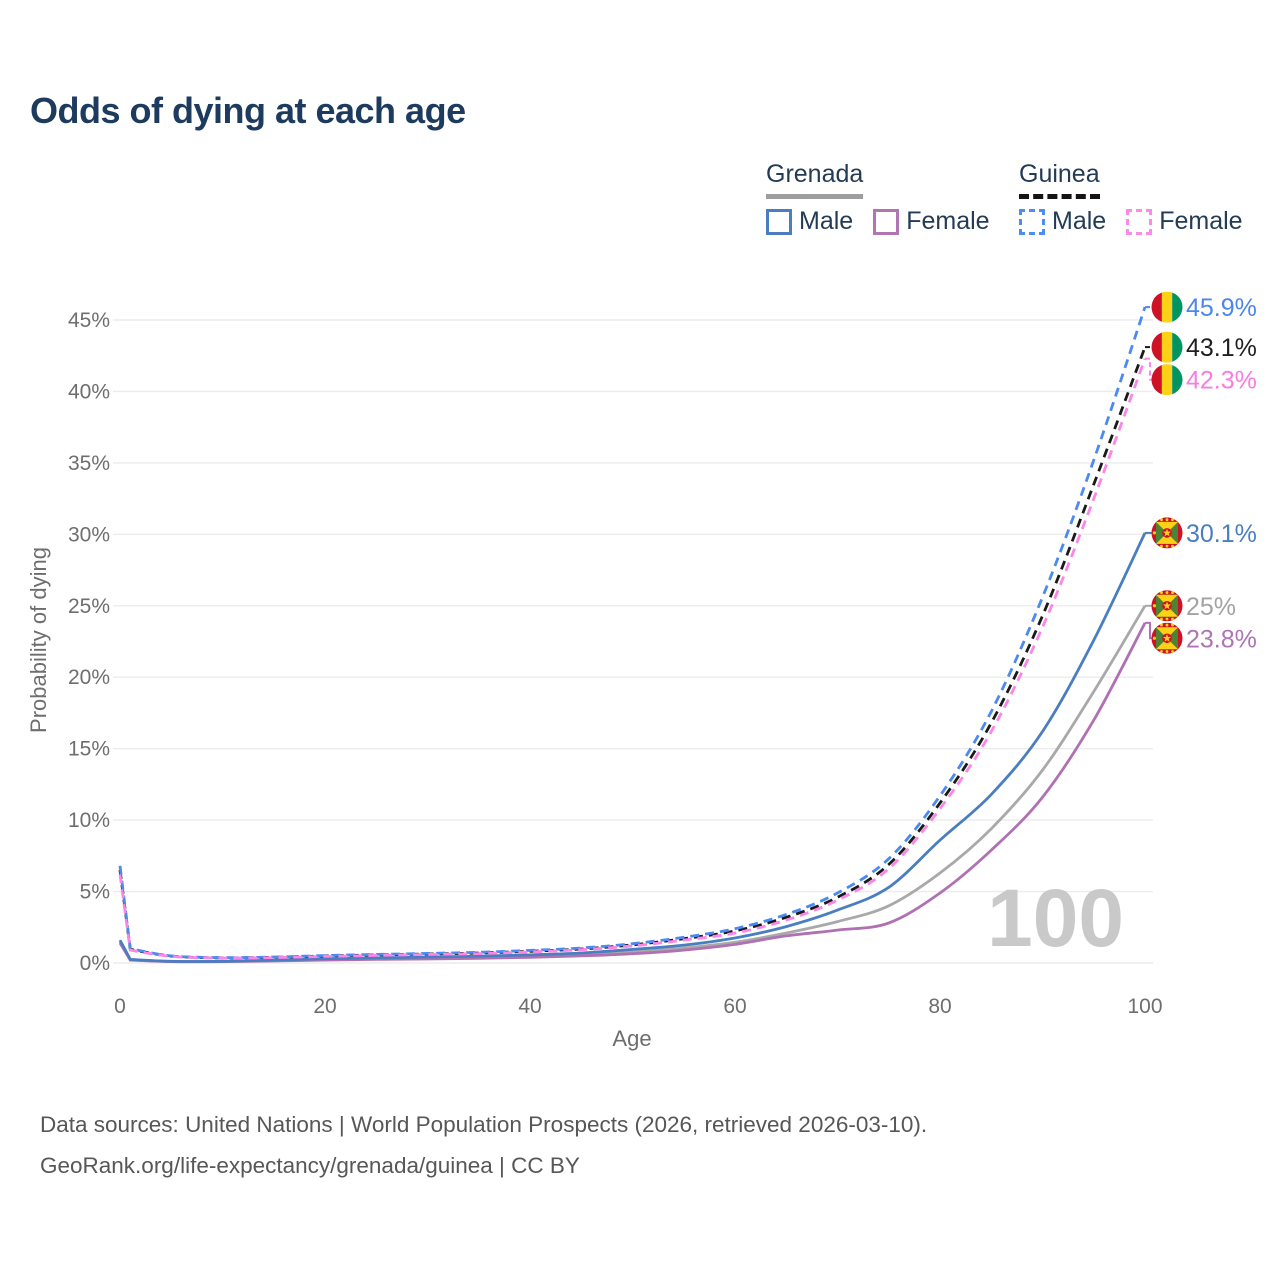 The height and width of the screenshot is (1280, 1280). Describe the element at coordinates (734, 1006) in the screenshot. I see `x-tick-label: 60` at that location.